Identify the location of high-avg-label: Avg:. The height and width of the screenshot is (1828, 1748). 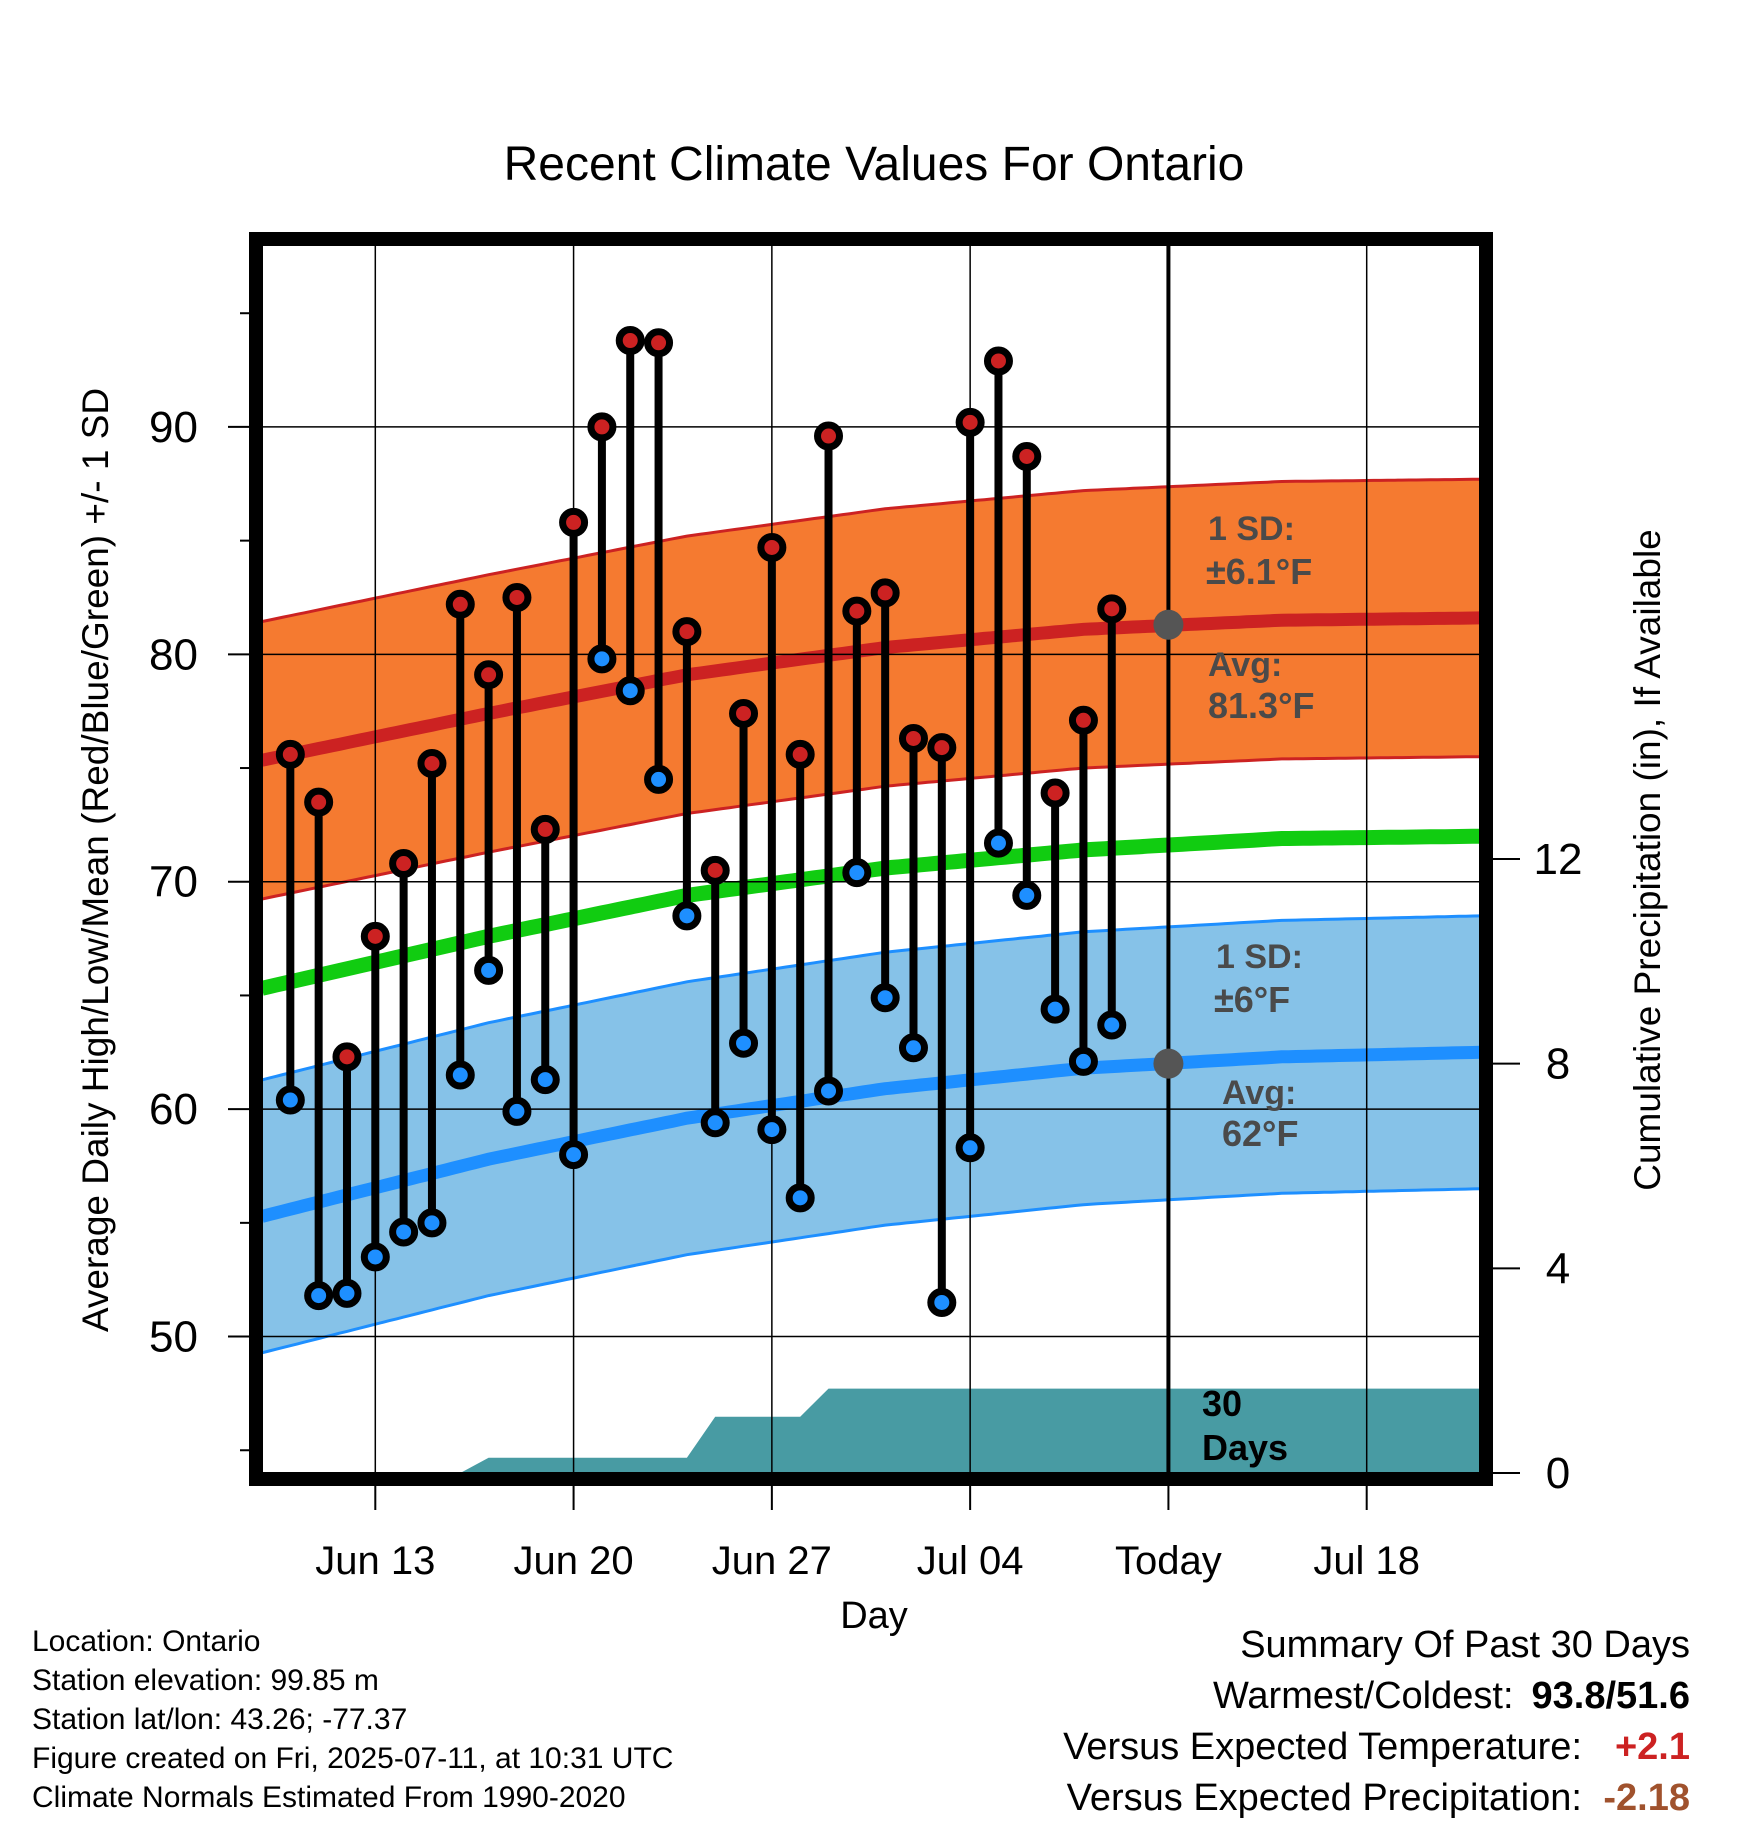
(1245, 665).